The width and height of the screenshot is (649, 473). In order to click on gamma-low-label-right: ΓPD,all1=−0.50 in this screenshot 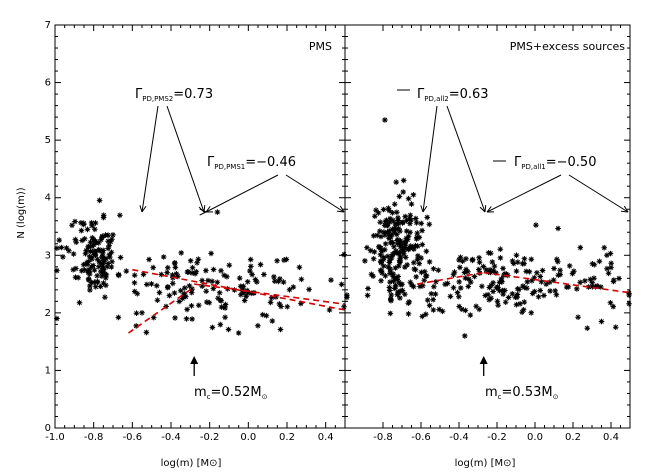, I will do `click(555, 163)`.